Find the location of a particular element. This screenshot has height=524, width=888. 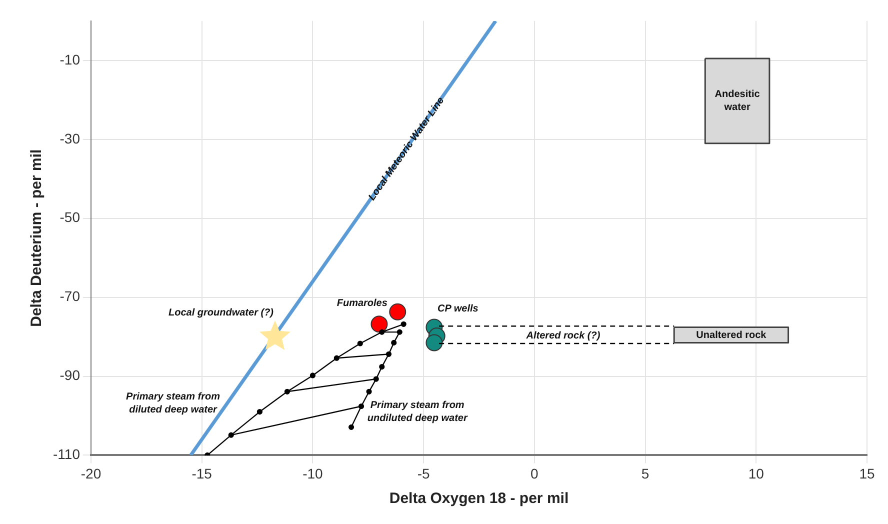

x-tick-label: -15 is located at coordinates (202, 473).